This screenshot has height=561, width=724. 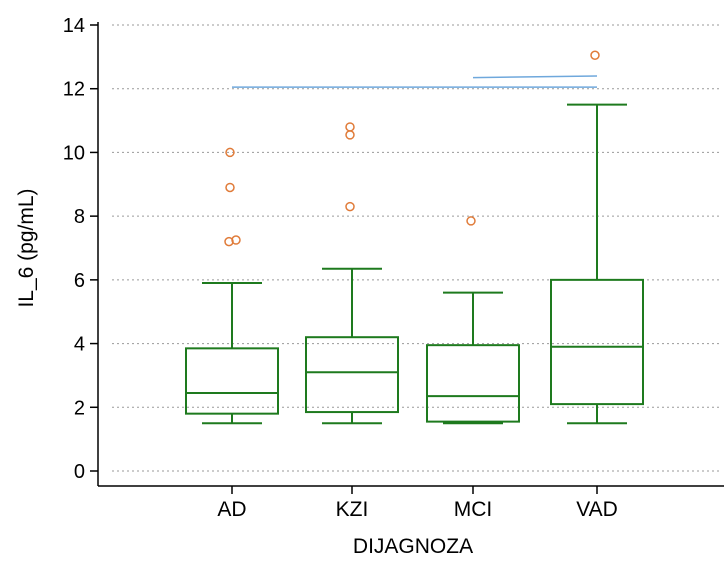 What do you see at coordinates (535, 77) in the screenshot?
I see `reference-line` at bounding box center [535, 77].